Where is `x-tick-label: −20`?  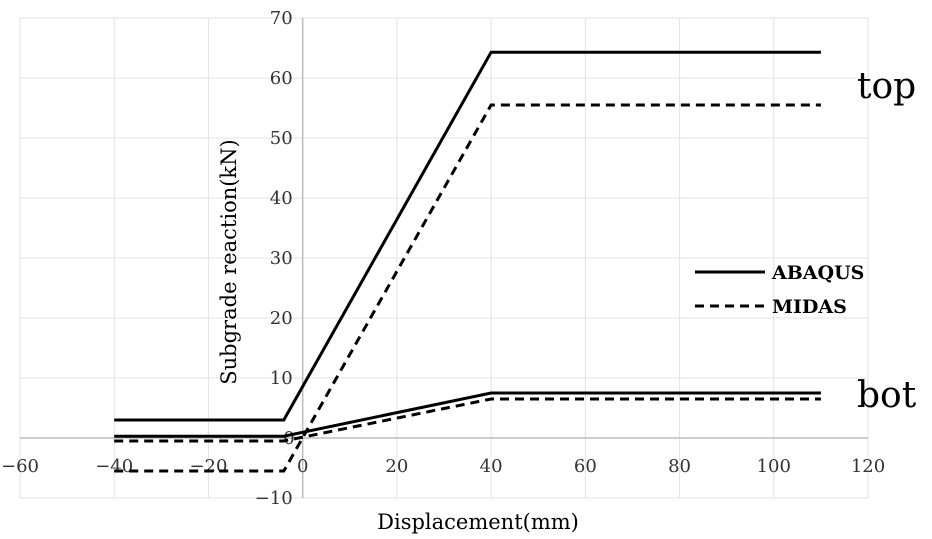
x-tick-label: −20 is located at coordinates (208, 466).